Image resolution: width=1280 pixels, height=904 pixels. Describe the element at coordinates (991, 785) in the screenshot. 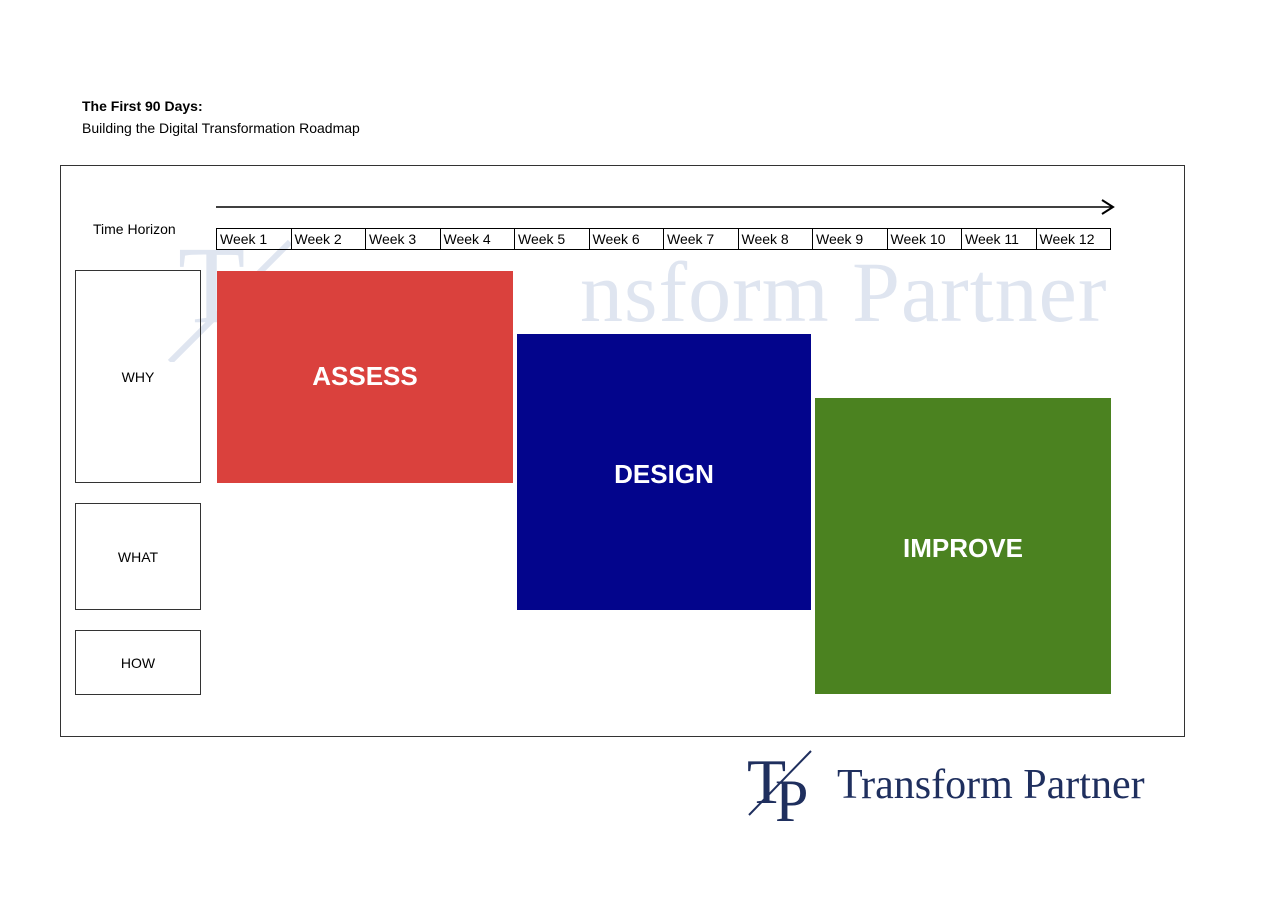

I see `brand-name: Transform Partner` at that location.